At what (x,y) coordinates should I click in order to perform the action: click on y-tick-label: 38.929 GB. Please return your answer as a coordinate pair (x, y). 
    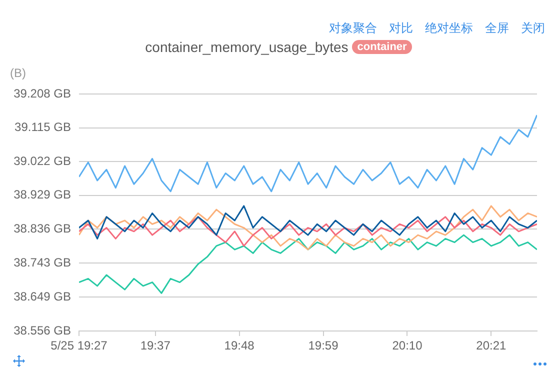
    Looking at the image, I should click on (42, 195).